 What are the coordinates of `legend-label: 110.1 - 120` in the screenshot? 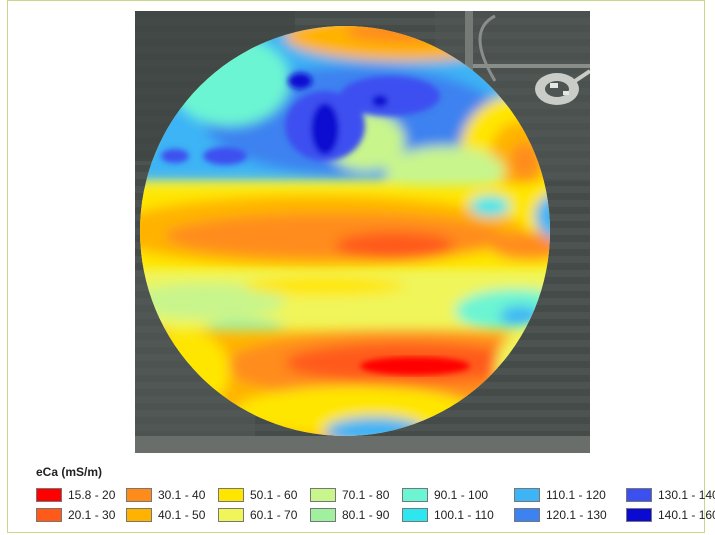 It's located at (576, 495).